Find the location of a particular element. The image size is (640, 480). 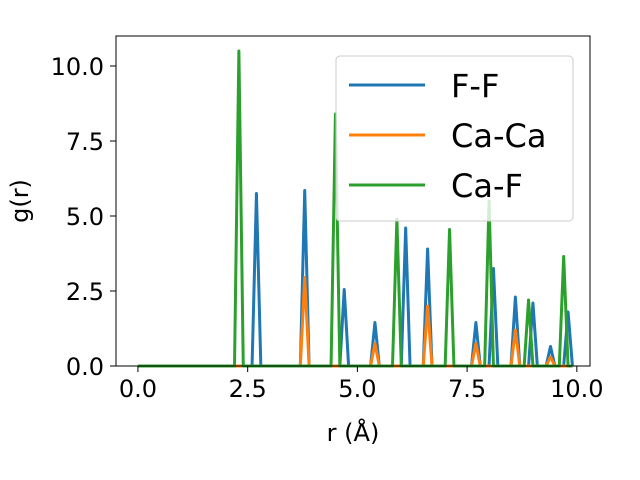

legend-label-f-f: F-F is located at coordinates (475, 86).